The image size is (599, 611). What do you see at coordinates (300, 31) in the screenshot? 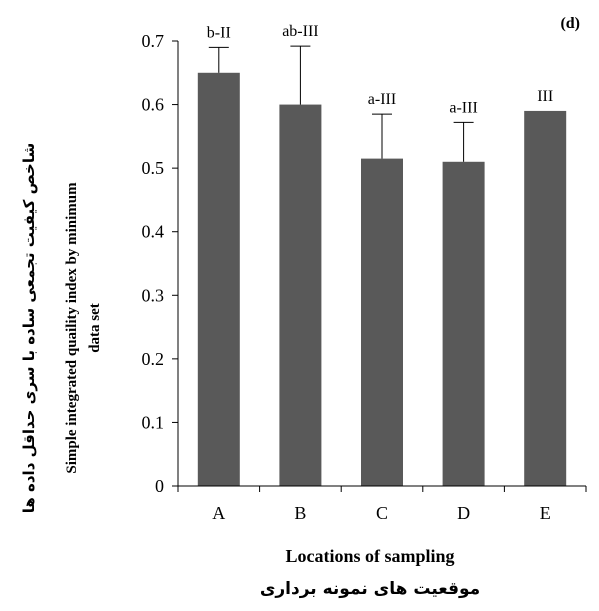
I see `annotation-B: ab-III` at bounding box center [300, 31].